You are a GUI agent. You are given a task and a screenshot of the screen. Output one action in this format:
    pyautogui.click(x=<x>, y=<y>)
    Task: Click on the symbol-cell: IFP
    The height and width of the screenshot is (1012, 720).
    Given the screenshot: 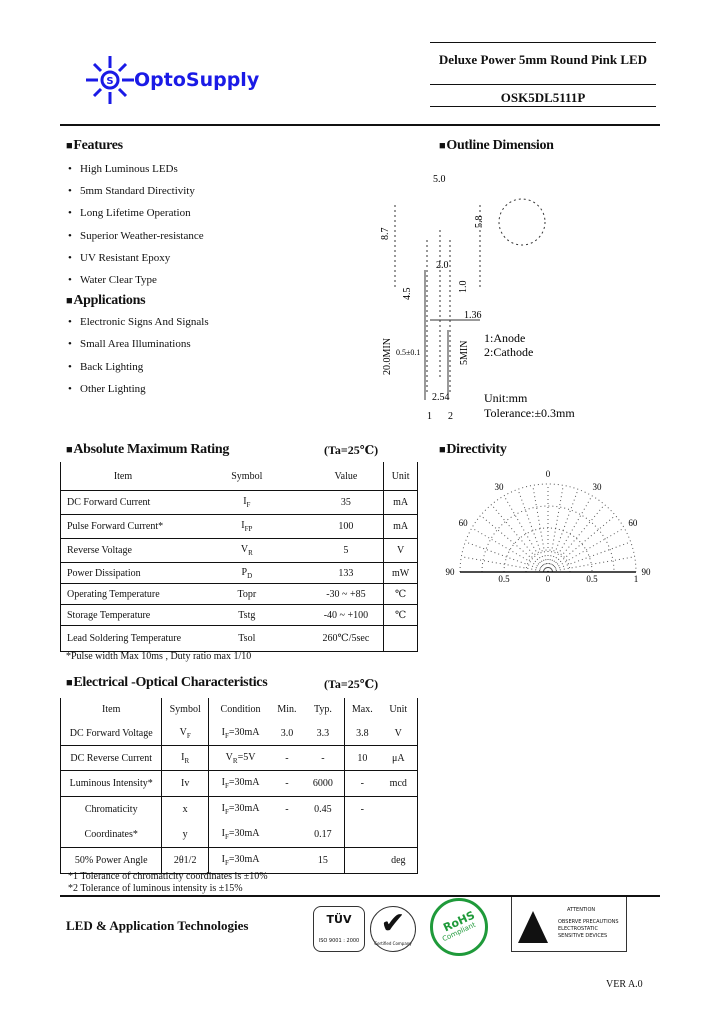 What is the action you would take?
    pyautogui.click(x=247, y=526)
    